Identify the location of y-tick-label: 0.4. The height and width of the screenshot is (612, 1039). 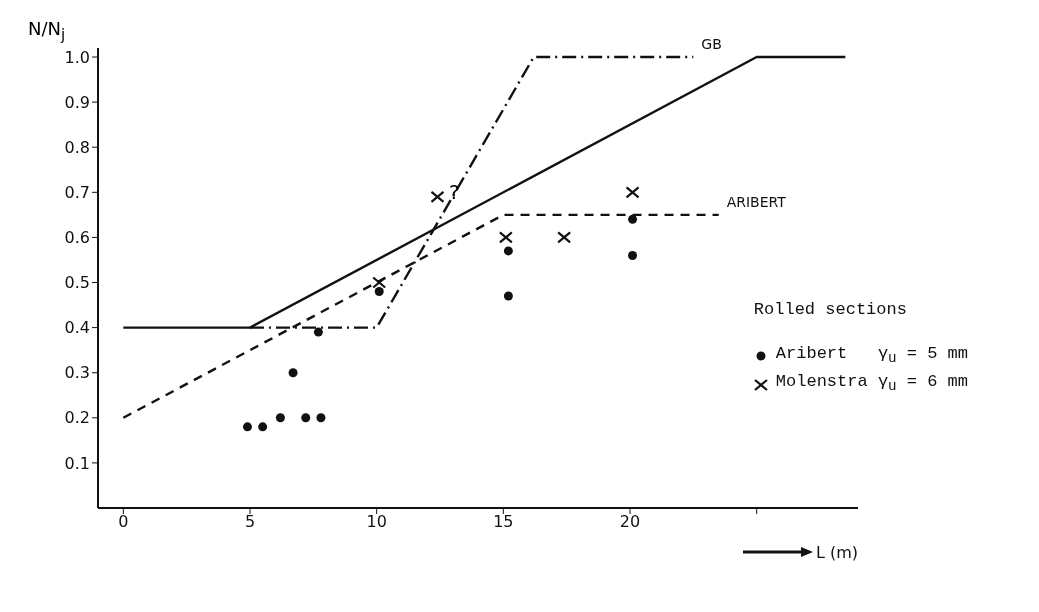
(77, 328).